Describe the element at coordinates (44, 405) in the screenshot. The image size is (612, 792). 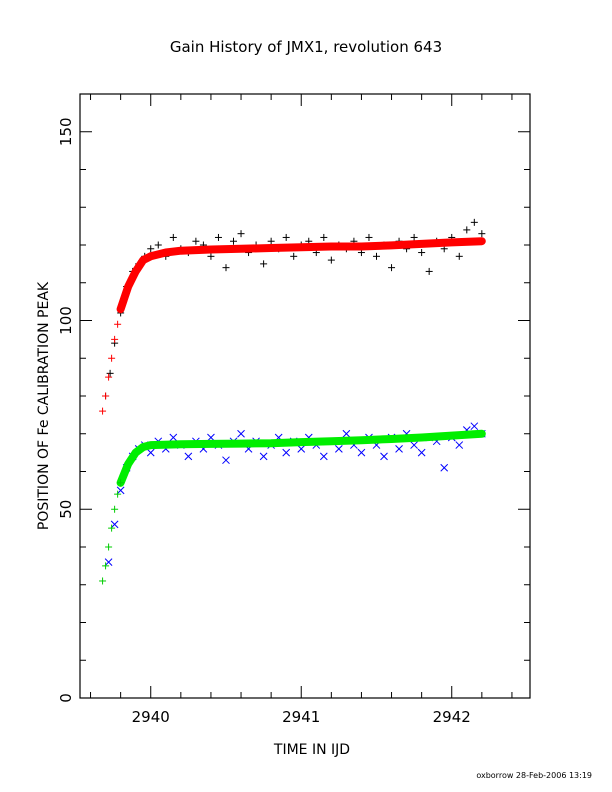
I see `y-axis-label: POSITION OF Fe CALIBRATION PEAK` at that location.